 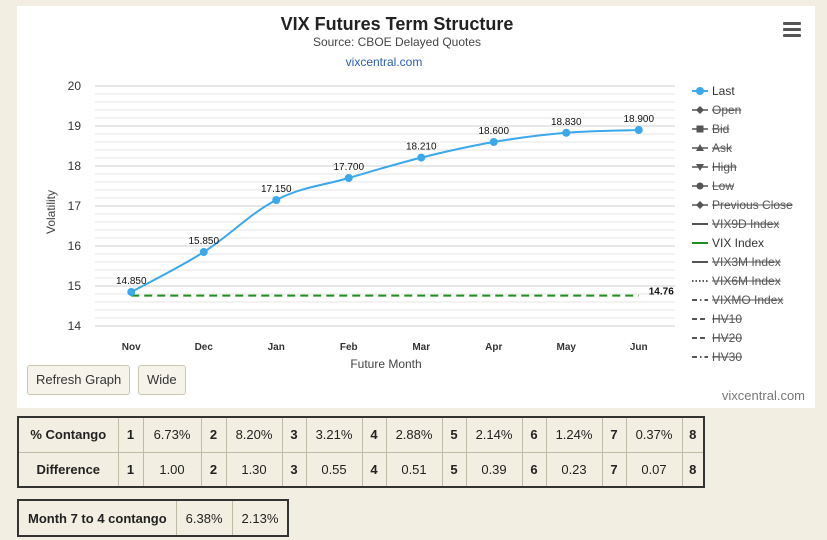 I want to click on legend-item: VIXMO Index, so click(x=738, y=300).